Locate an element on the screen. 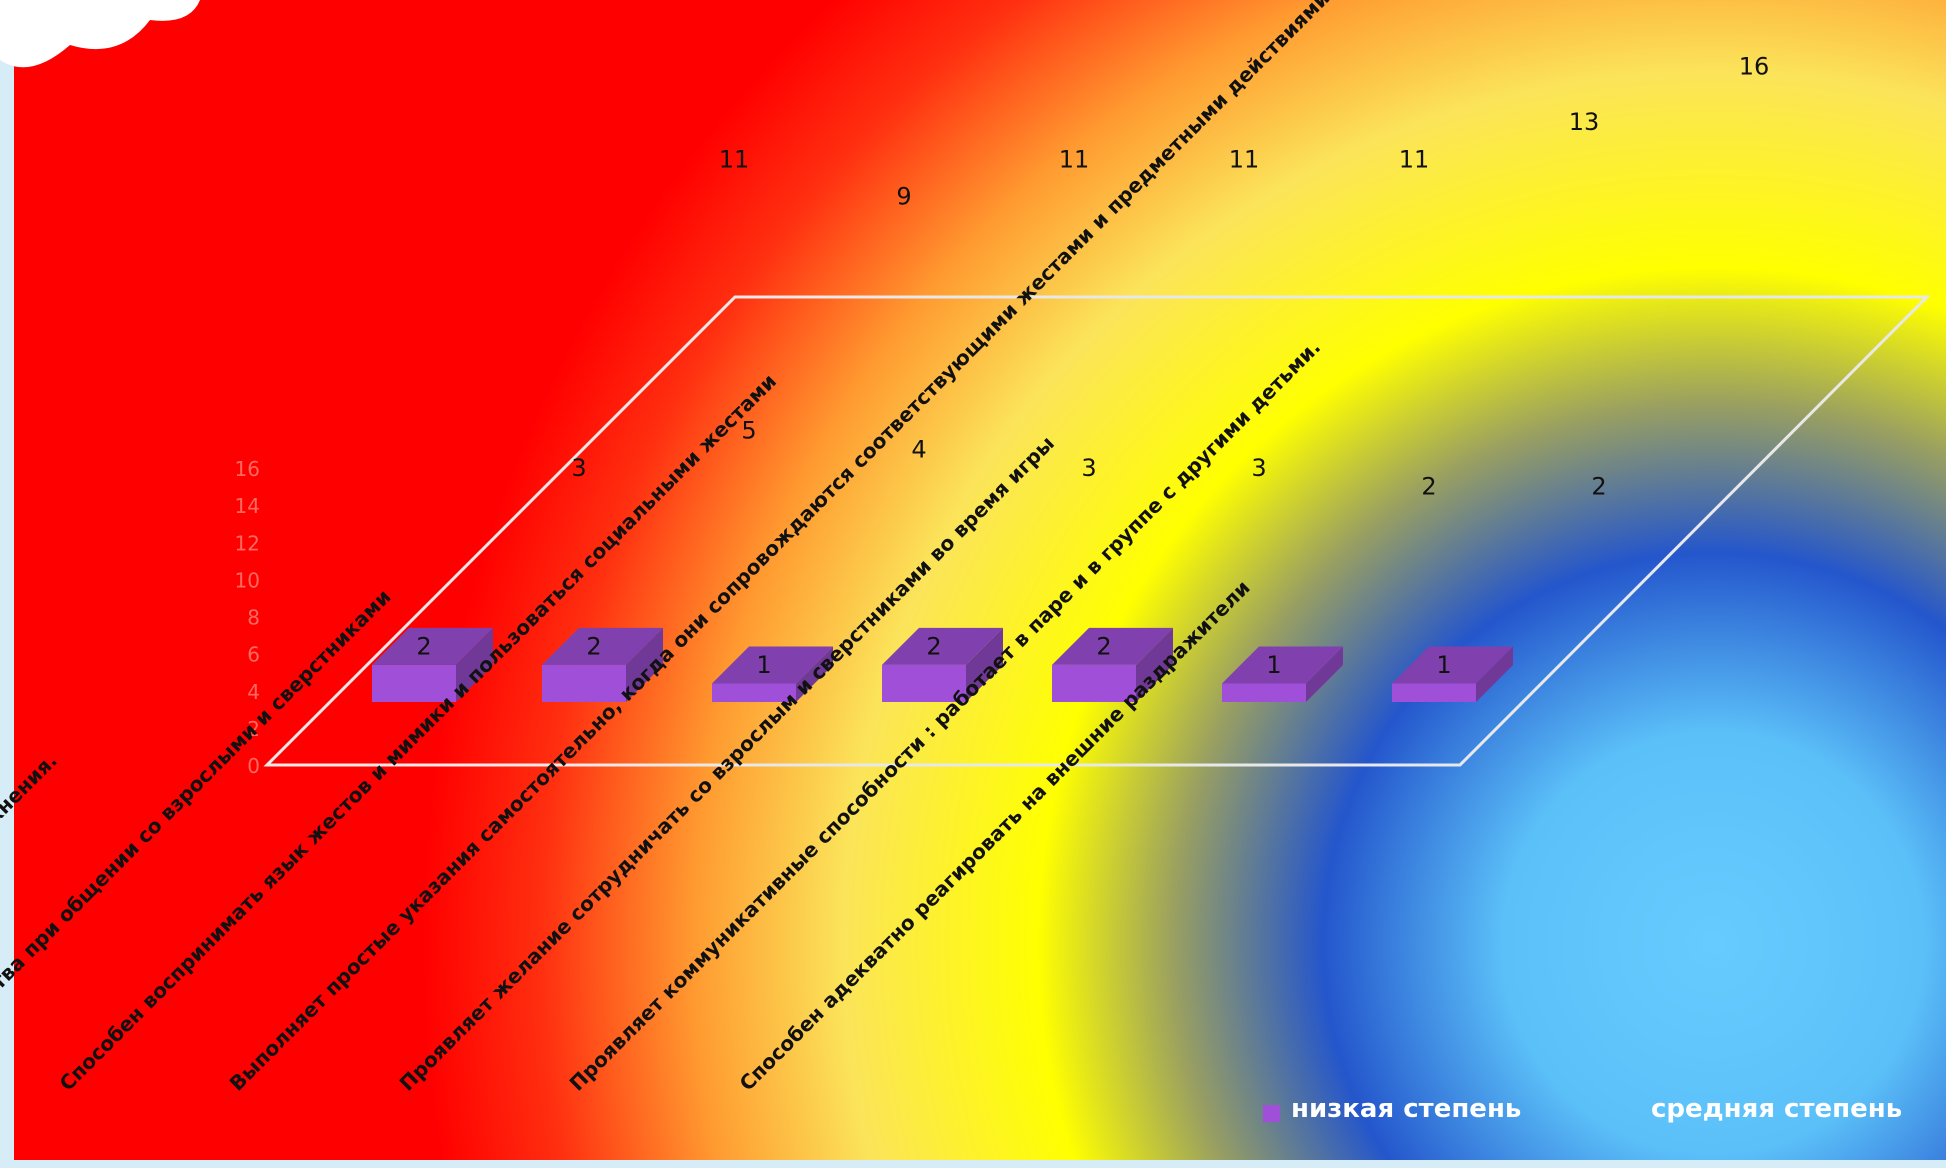 This screenshot has height=1168, width=1946. value-label: 4 is located at coordinates (918, 449).